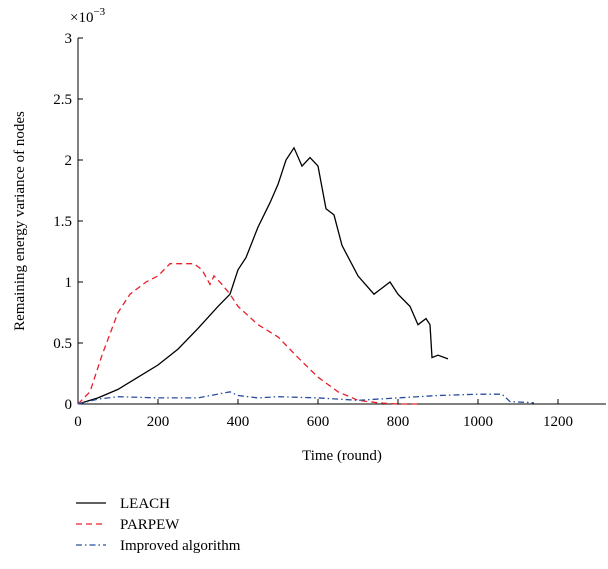 The width and height of the screenshot is (608, 569). Describe the element at coordinates (69, 39) in the screenshot. I see `y-tick-label: 3` at that location.